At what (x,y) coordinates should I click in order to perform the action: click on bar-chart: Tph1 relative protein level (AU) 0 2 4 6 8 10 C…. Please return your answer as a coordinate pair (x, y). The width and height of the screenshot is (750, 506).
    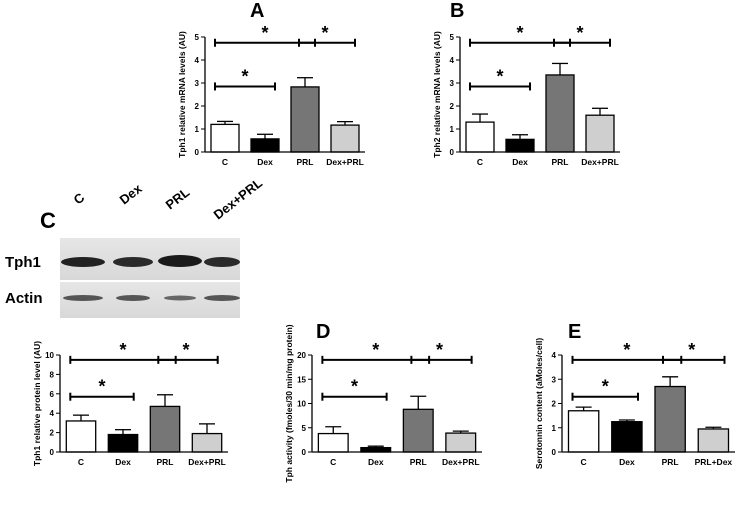
    Looking at the image, I should click on (130, 403).